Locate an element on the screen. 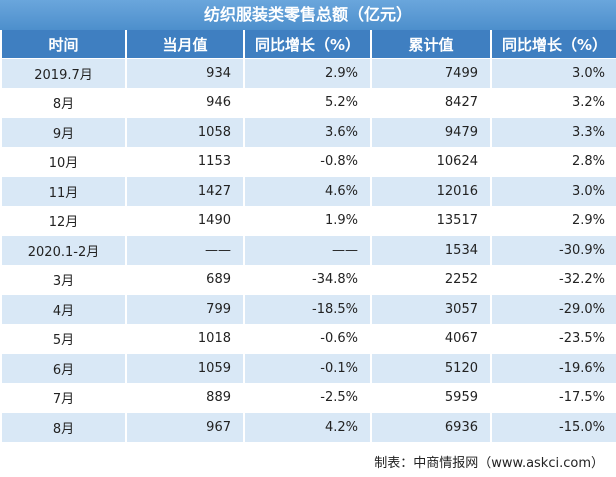 The width and height of the screenshot is (616, 477). value-cell: 4.6% is located at coordinates (307, 191).